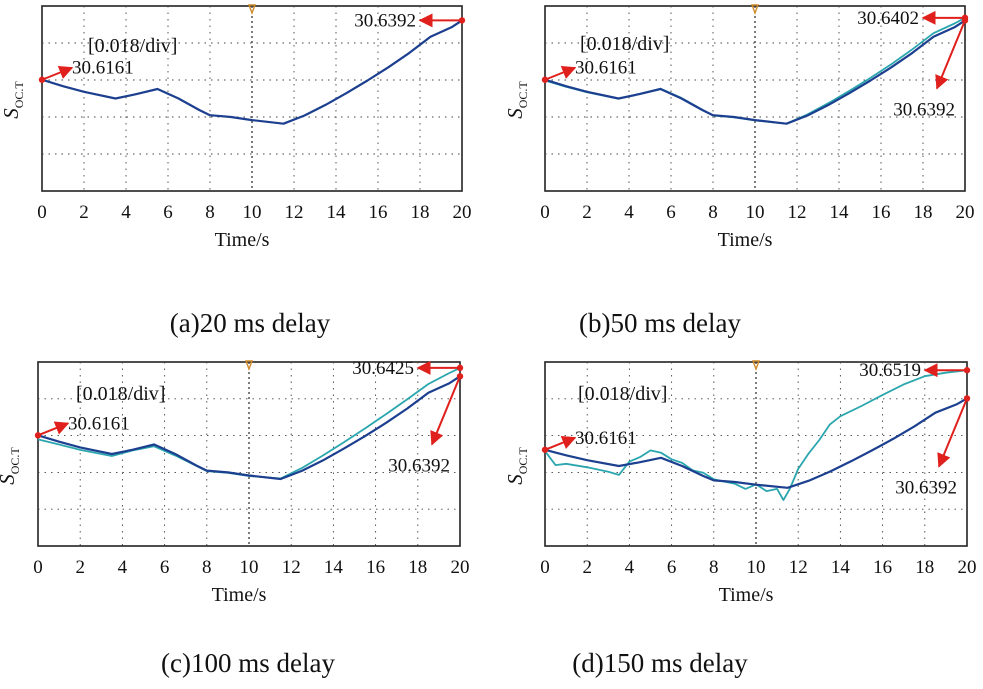  Describe the element at coordinates (250, 323) in the screenshot. I see `panel-caption: (a)20 ms delay` at that location.